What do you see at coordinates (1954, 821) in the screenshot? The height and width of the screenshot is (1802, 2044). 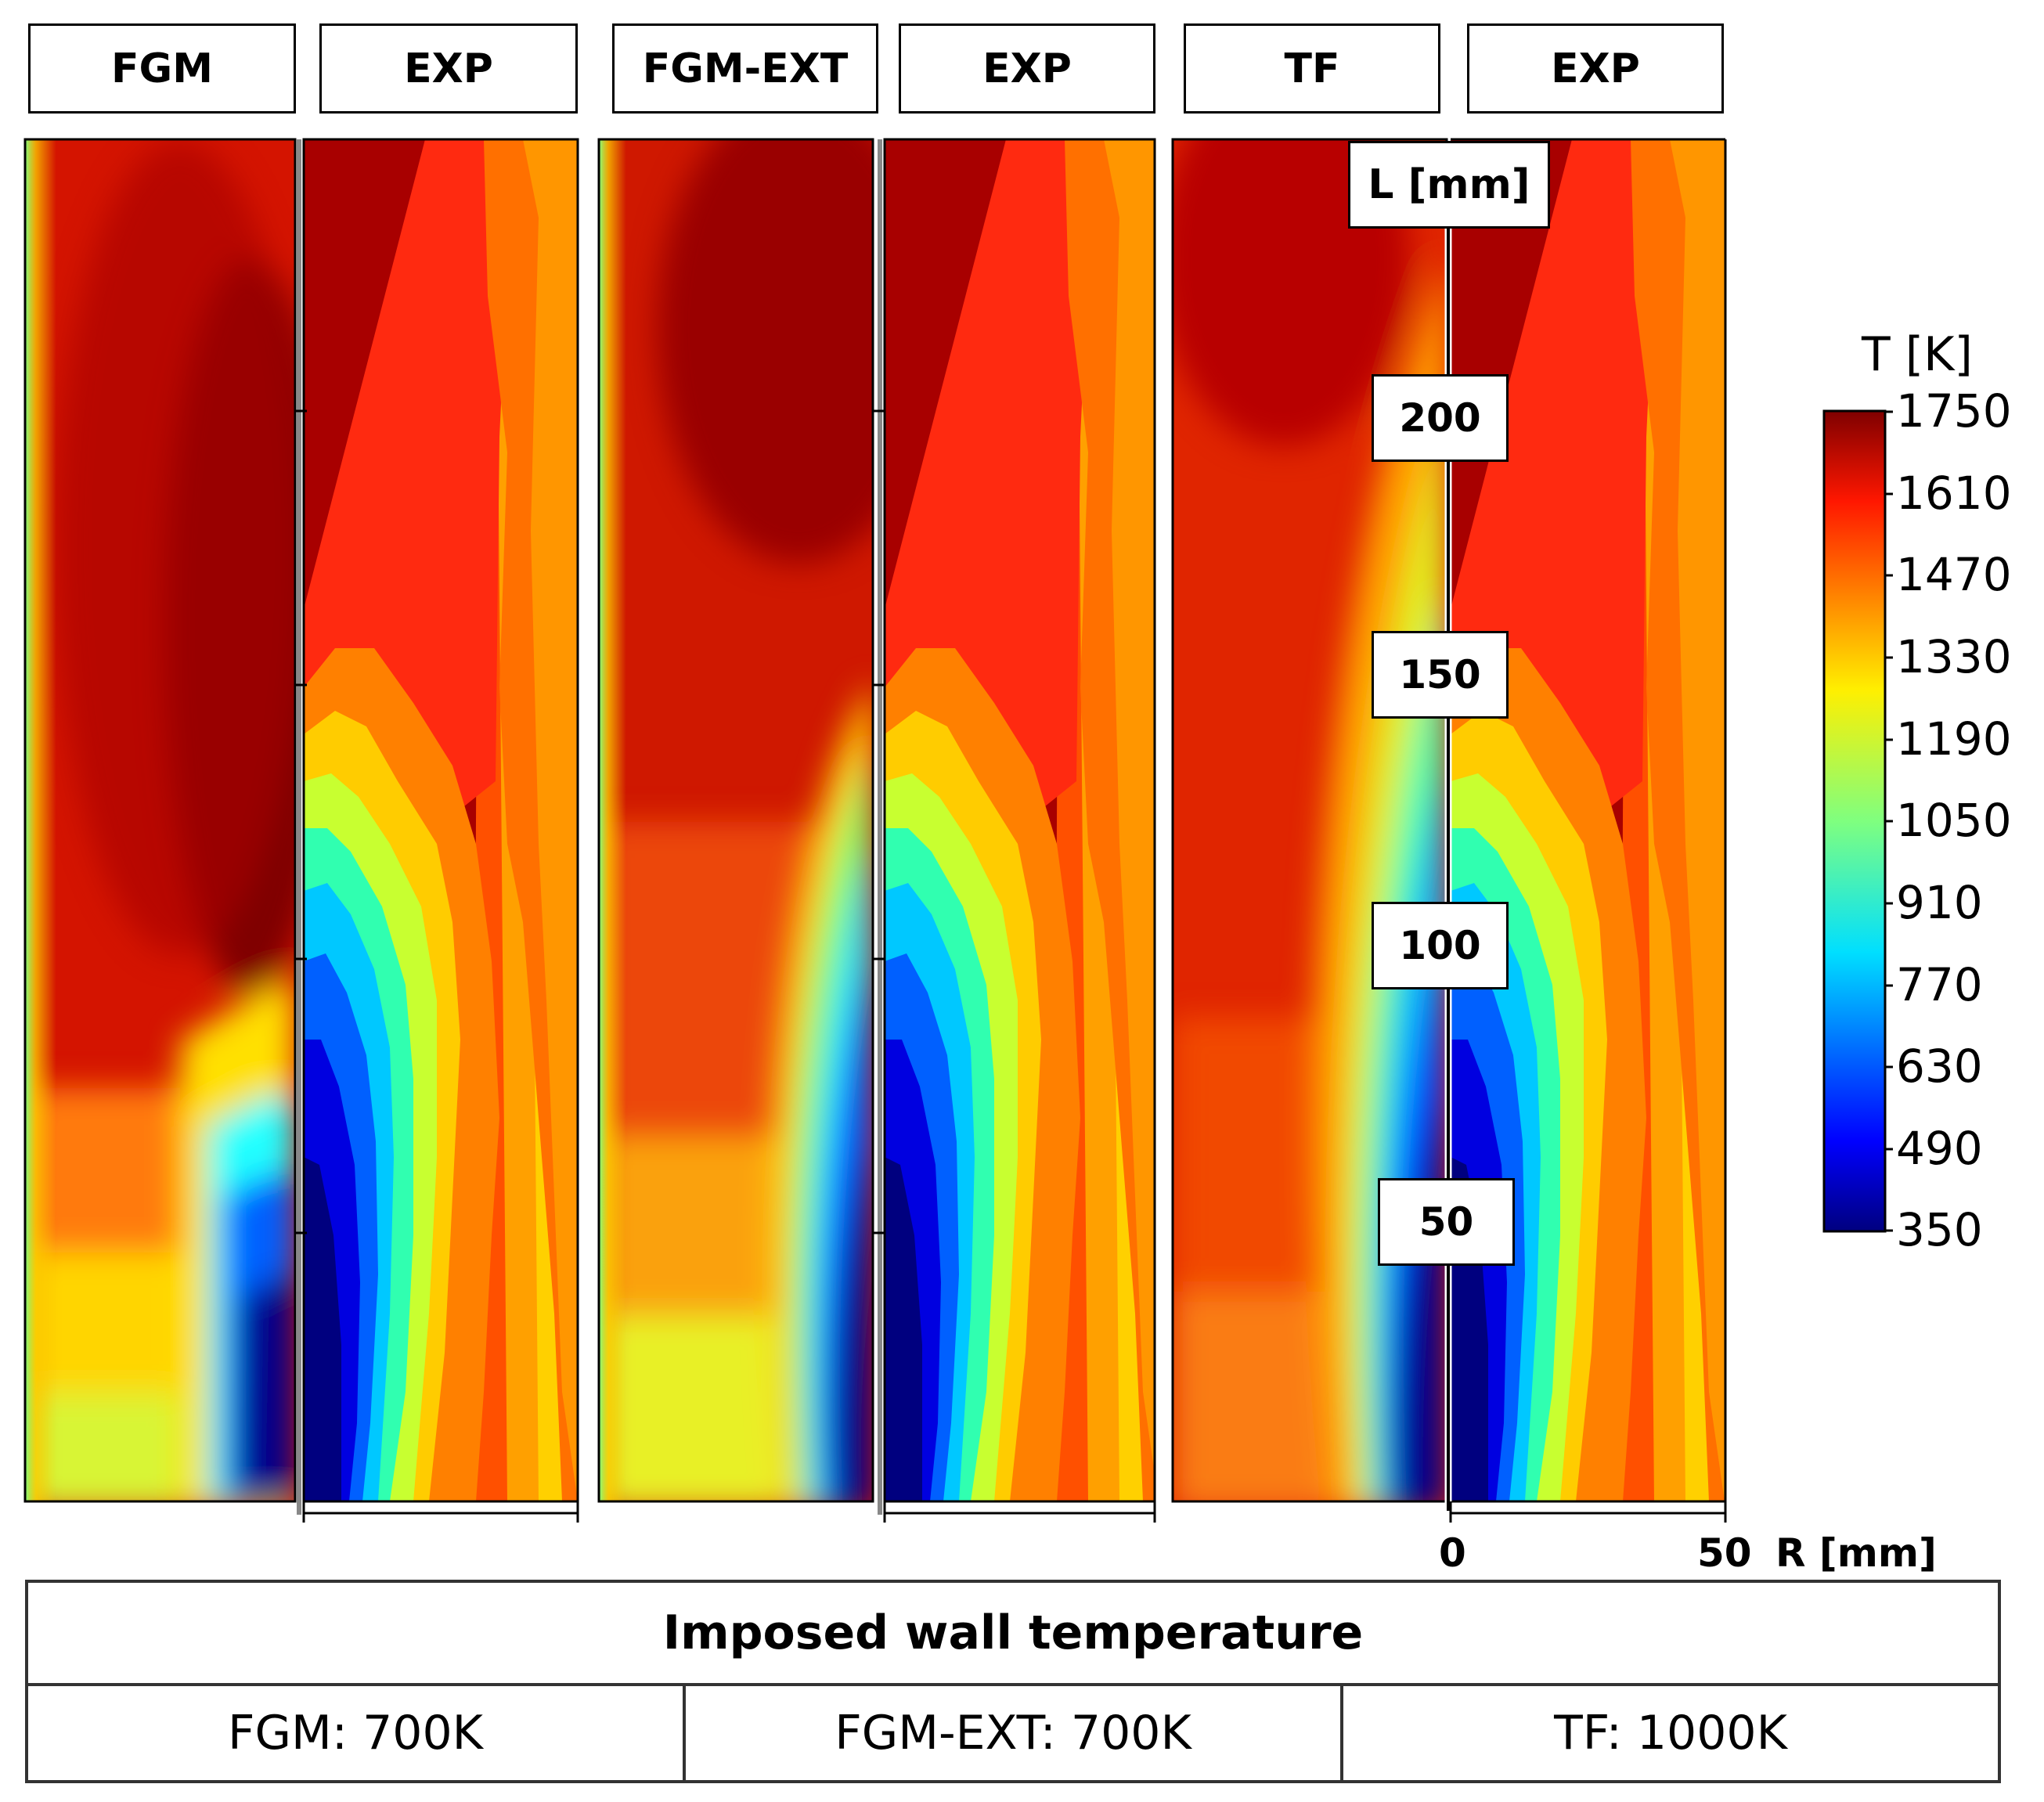 I see `colorbar-tick-1050: 1050` at bounding box center [1954, 821].